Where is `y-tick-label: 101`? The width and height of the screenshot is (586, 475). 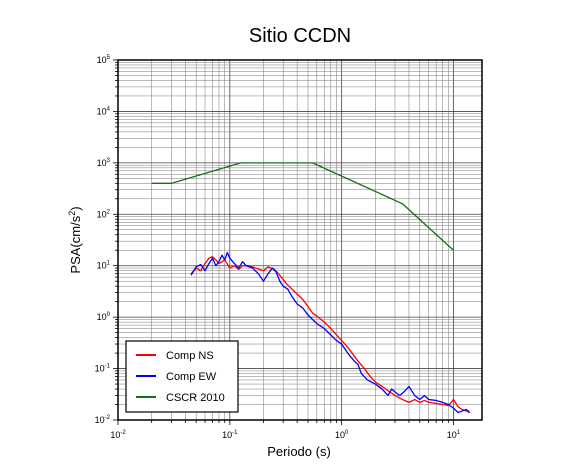
y-tick-label: 101 is located at coordinates (104, 266).